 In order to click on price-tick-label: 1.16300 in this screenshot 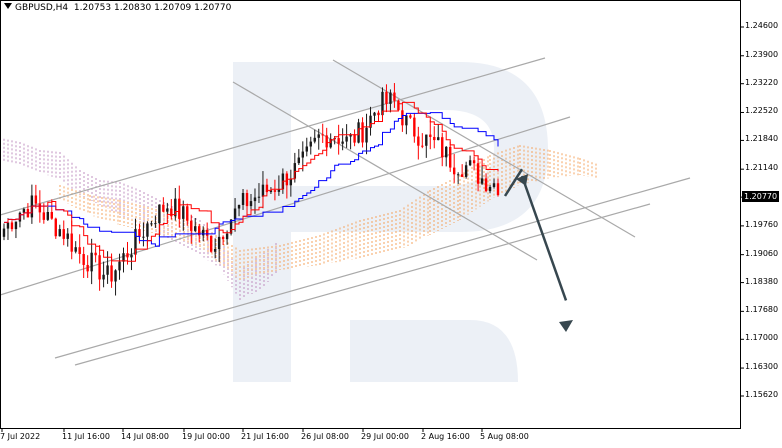, I will do `click(762, 367)`.